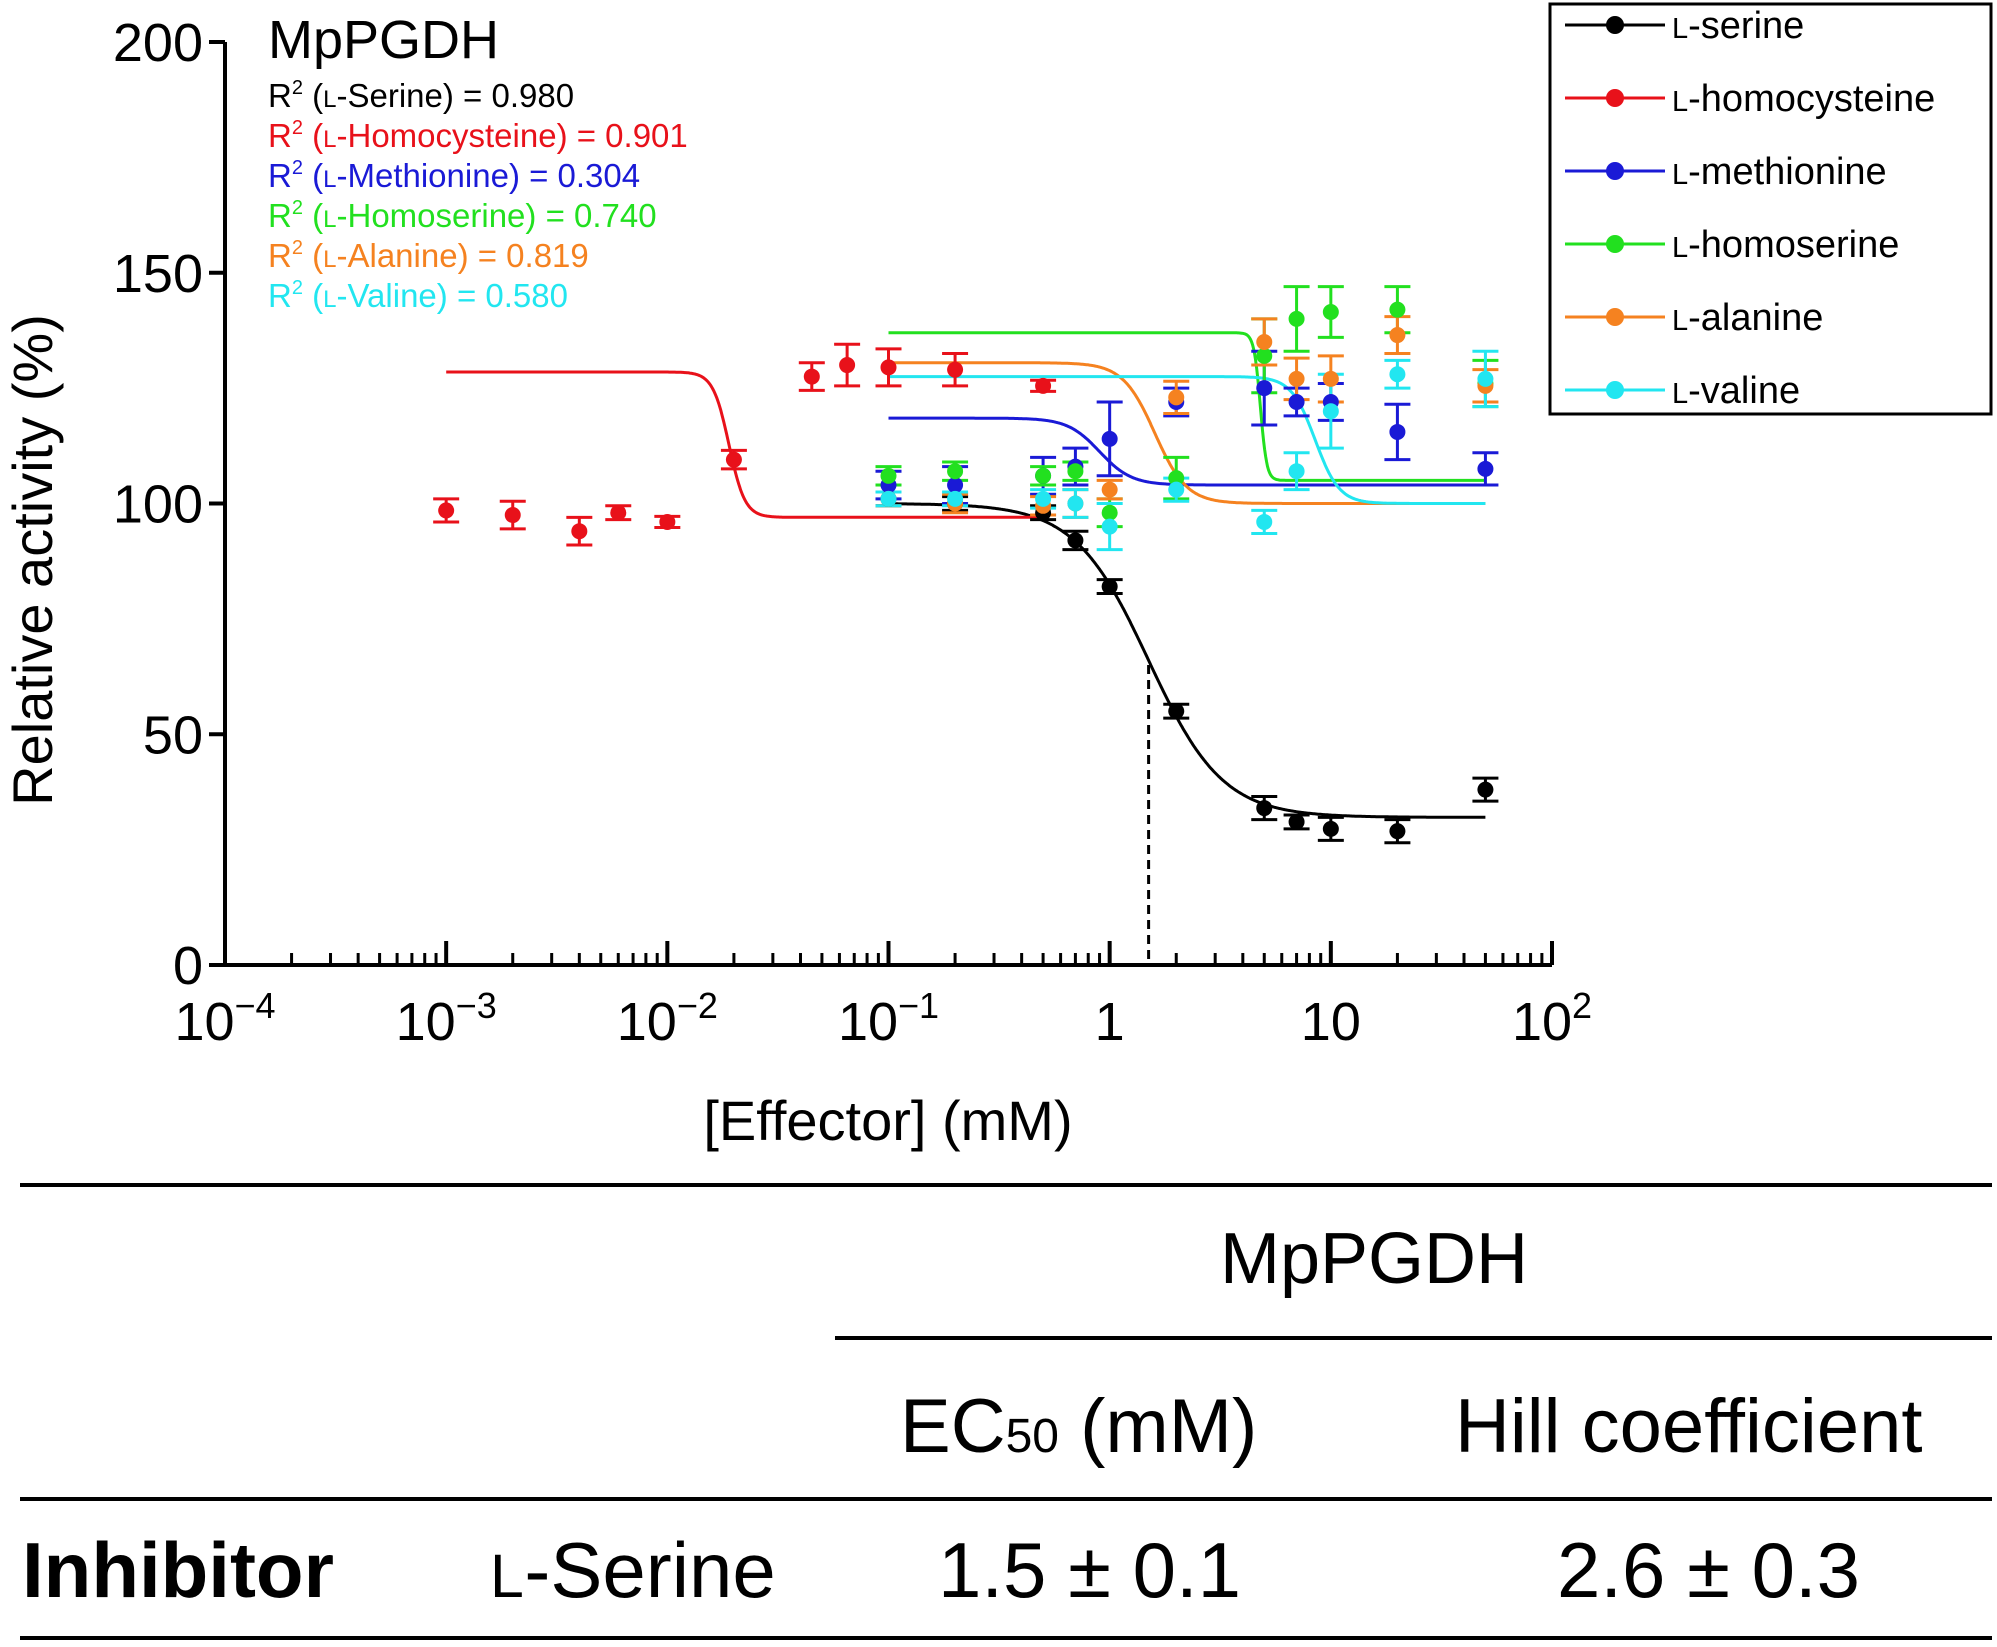 The height and width of the screenshot is (1647, 1997). What do you see at coordinates (667, 1018) in the screenshot?
I see `x-tick-label: 10⁻²` at bounding box center [667, 1018].